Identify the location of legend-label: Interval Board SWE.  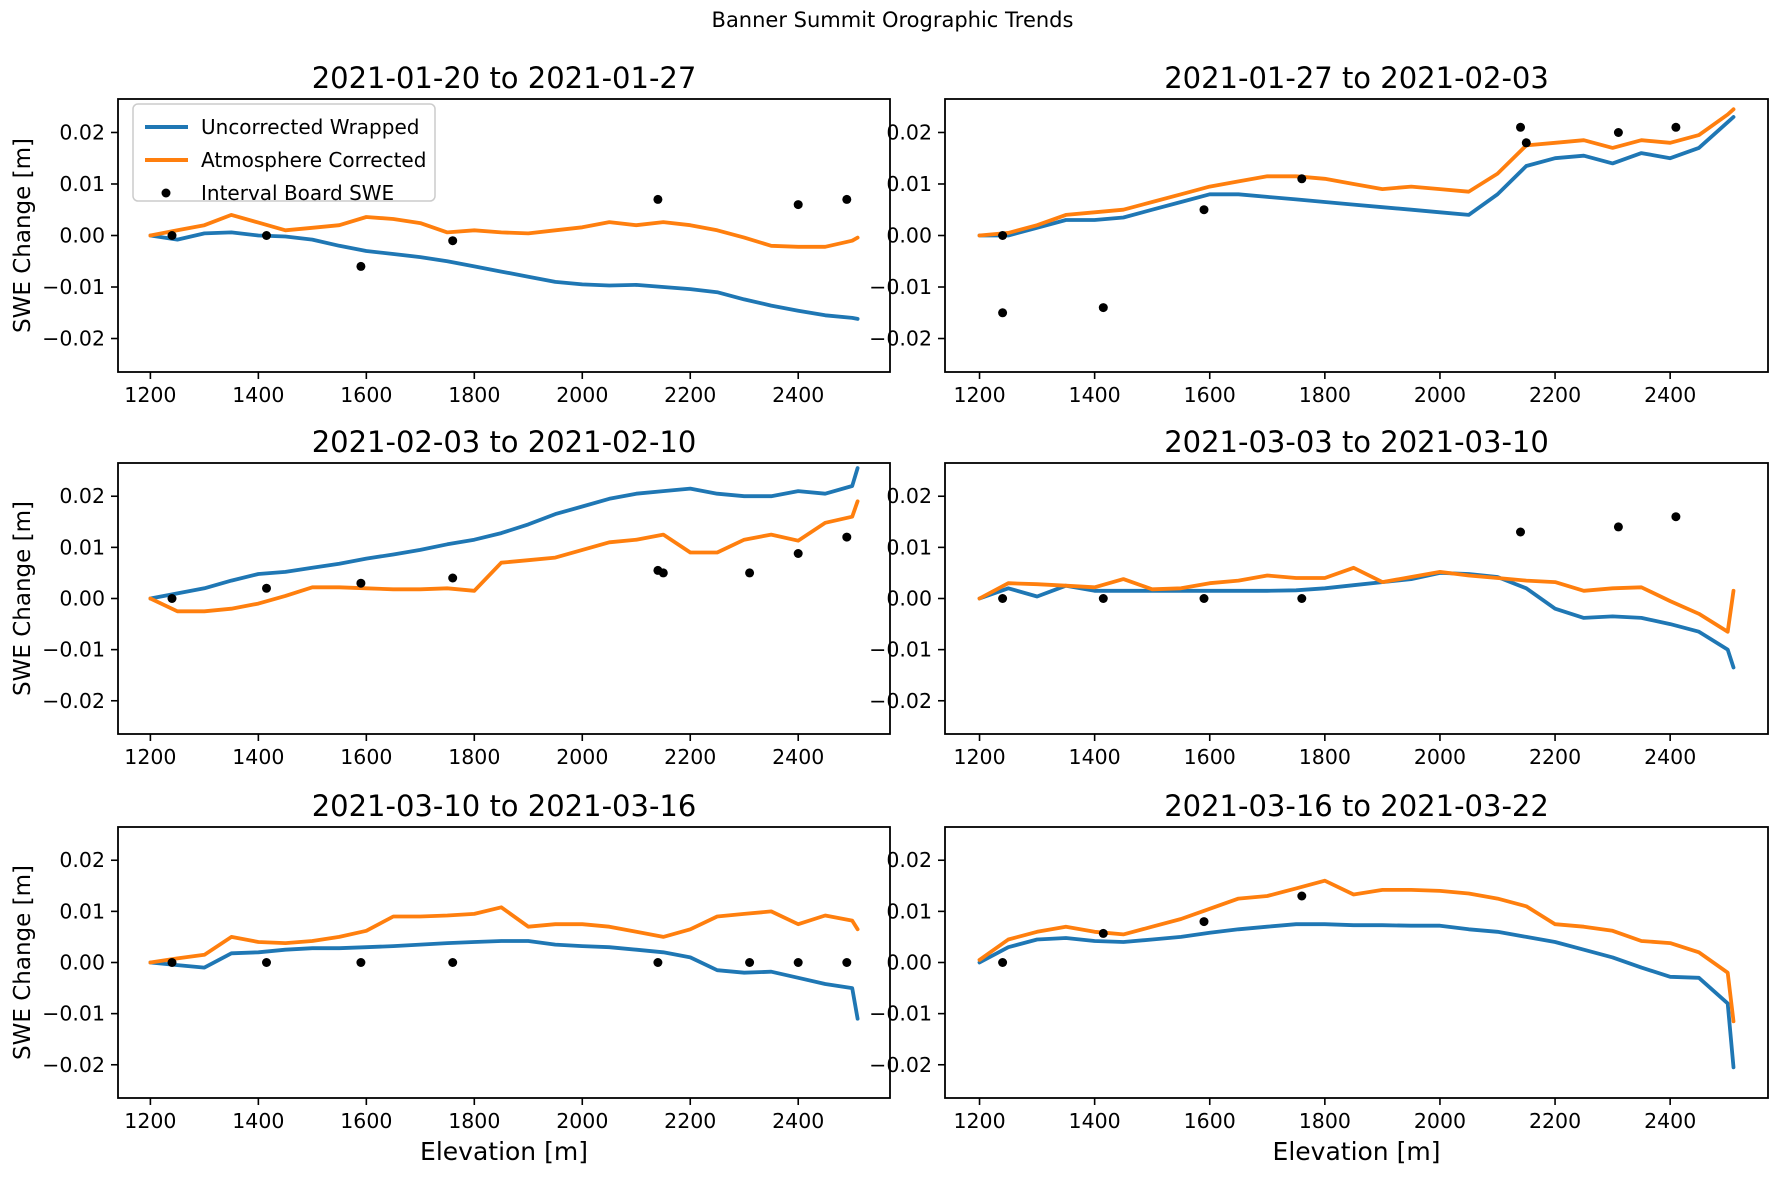
(297, 193).